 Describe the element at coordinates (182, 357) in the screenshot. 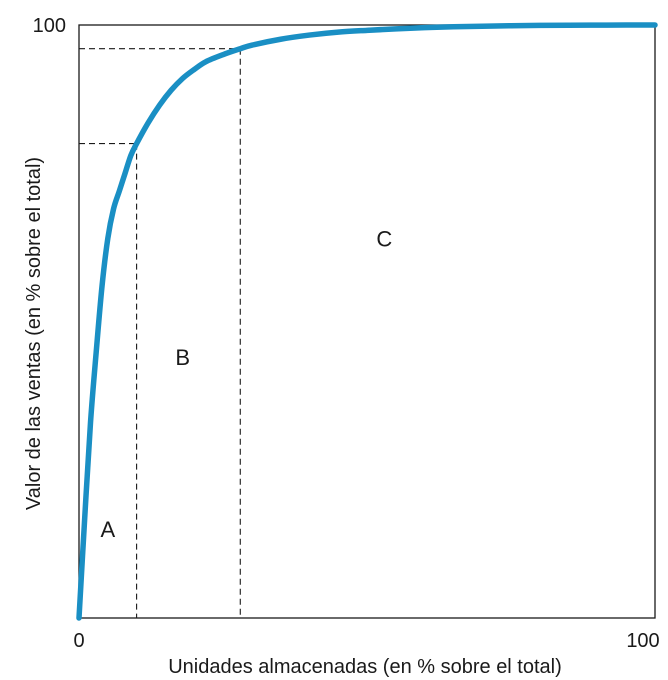

I see `zone-label-b: B` at that location.